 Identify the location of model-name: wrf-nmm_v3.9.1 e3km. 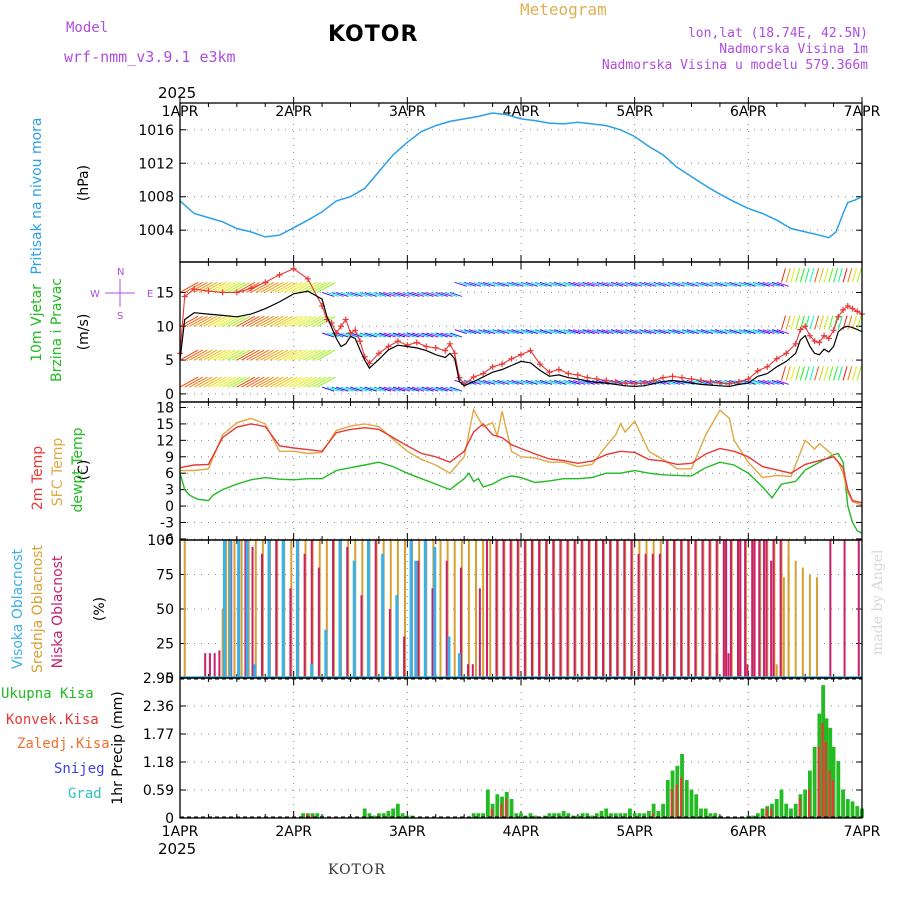
(150, 57).